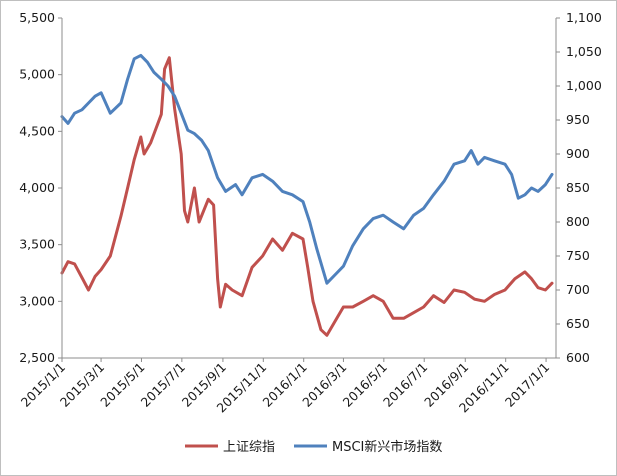  Describe the element at coordinates (584, 85) in the screenshot. I see `y-right-tick-label: 1,000` at that location.